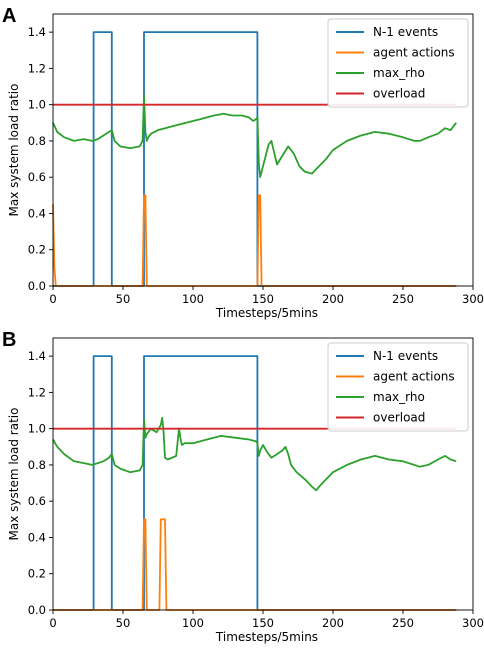 Image resolution: width=484 pixels, height=650 pixels. Describe the element at coordinates (9, 340) in the screenshot. I see `panel-label: B` at that location.